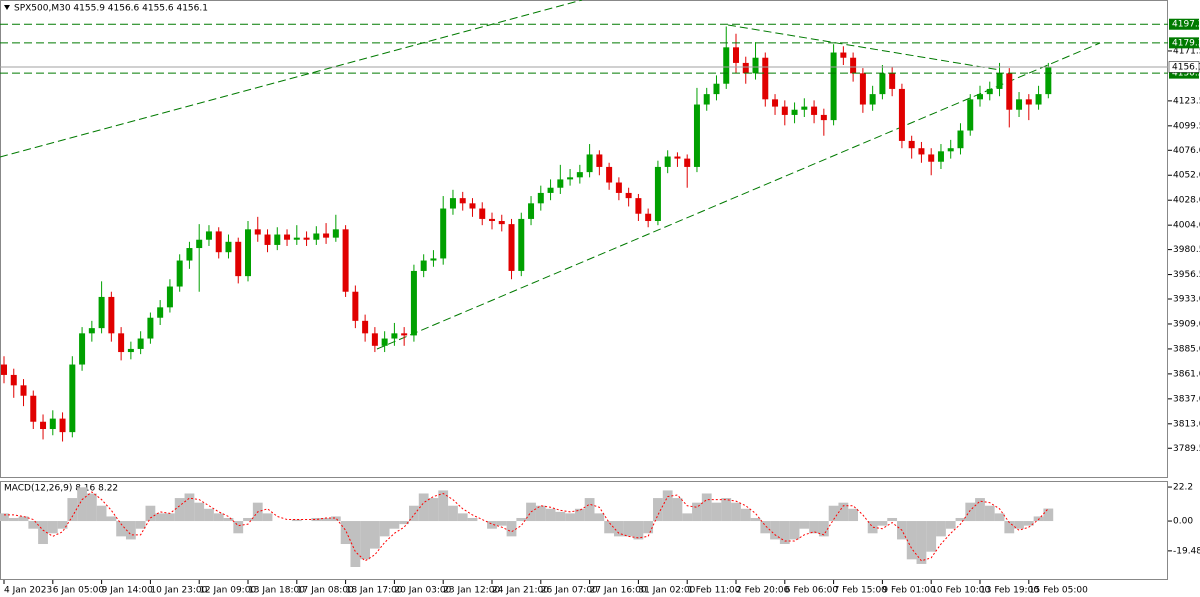 This screenshot has height=597, width=1200. I want to click on x-tick-label: 9 Jan 14:00, so click(128, 591).